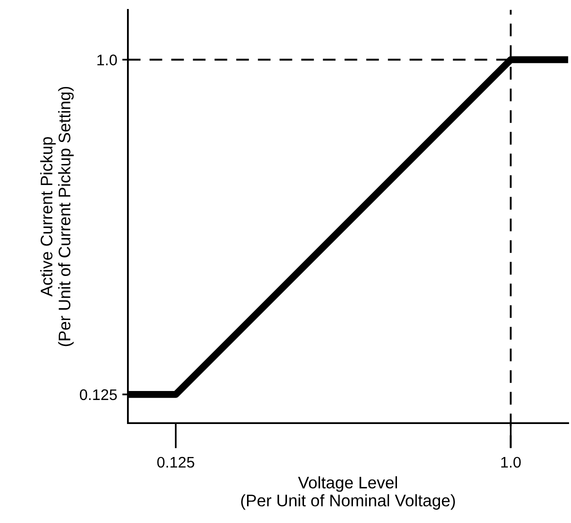 The height and width of the screenshot is (523, 571). What do you see at coordinates (57, 216) in the screenshot?
I see `y-axis-title: Active Current Pickup (Per Unit of Current Pickup Setting)` at bounding box center [57, 216].